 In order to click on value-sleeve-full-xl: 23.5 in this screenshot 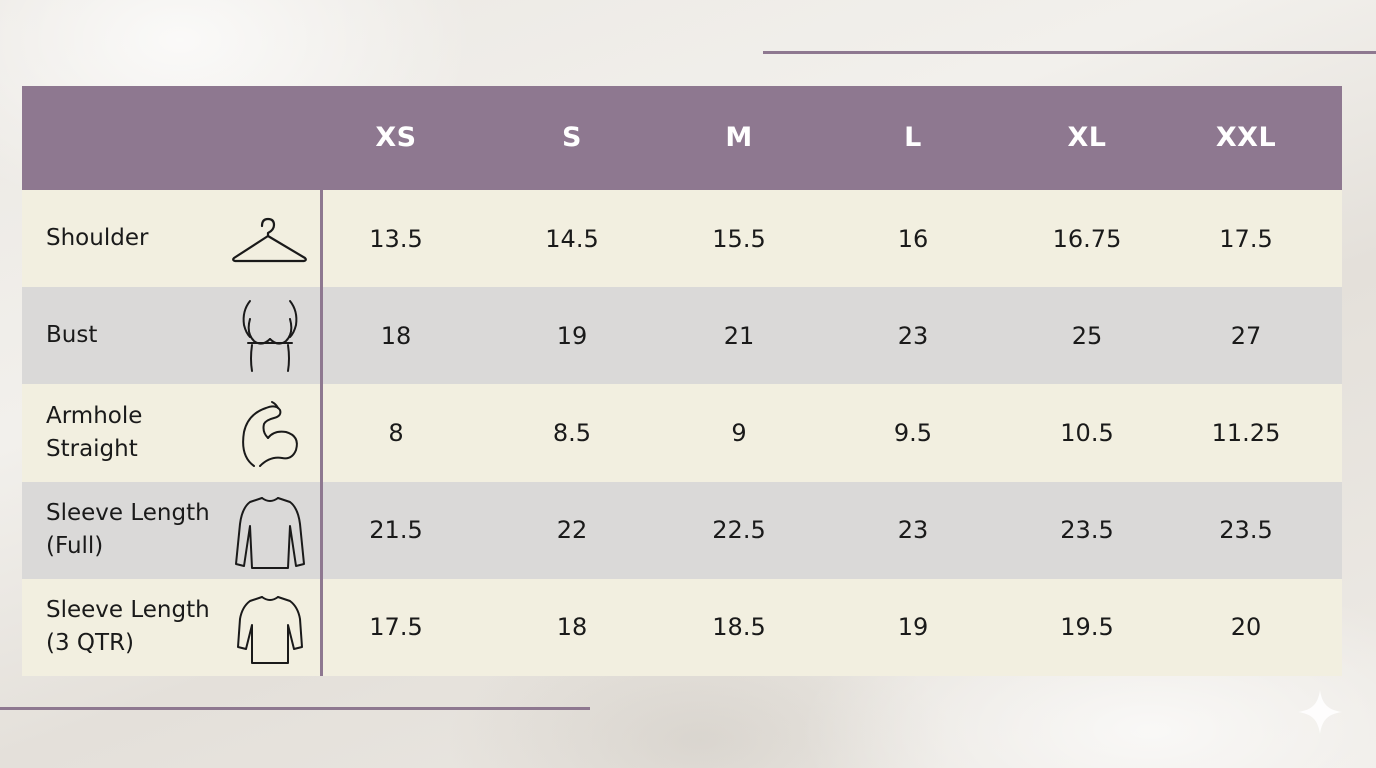, I will do `click(1087, 530)`.